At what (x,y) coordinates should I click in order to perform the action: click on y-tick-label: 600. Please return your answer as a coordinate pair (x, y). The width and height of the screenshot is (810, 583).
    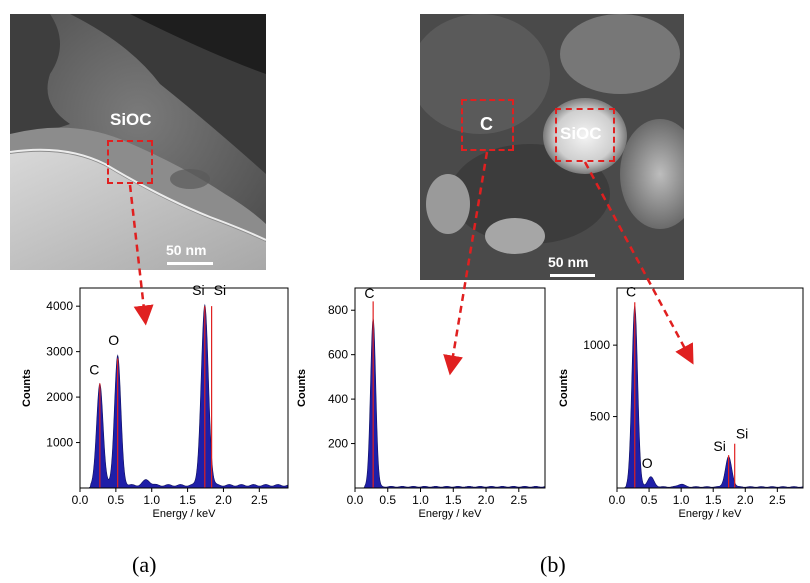
    Looking at the image, I should click on (338, 355).